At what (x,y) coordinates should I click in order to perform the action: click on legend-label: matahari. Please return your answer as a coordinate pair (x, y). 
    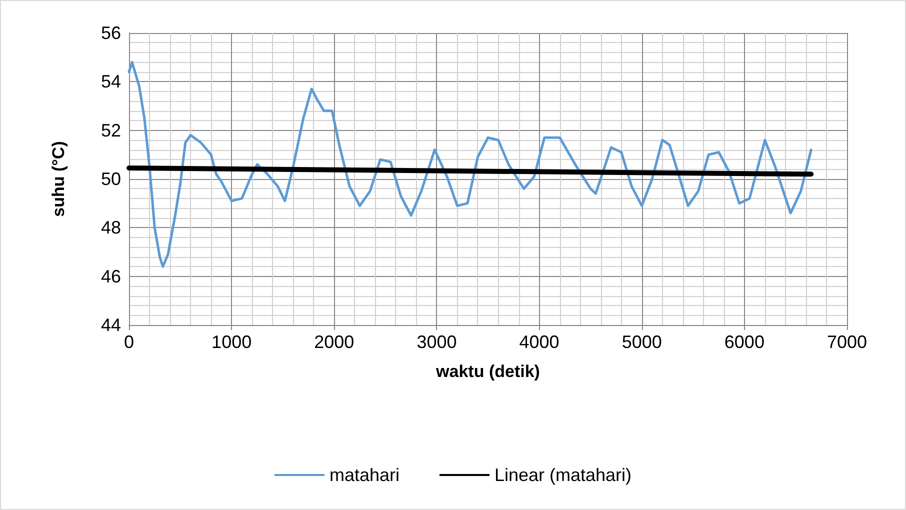
    Looking at the image, I should click on (364, 475).